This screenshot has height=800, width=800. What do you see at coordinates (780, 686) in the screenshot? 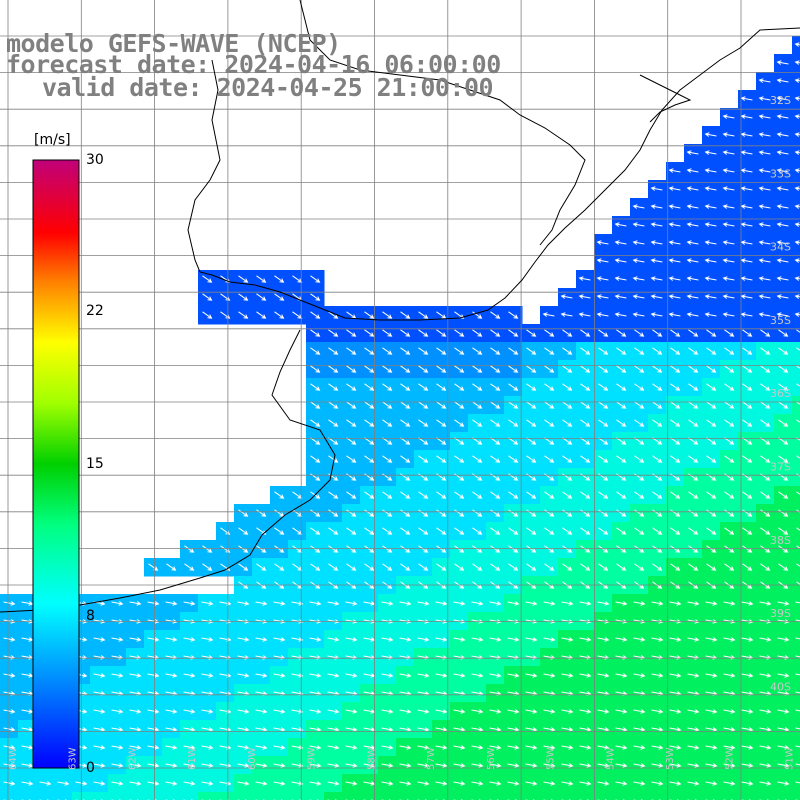
I see `latitude-label: 40S` at bounding box center [780, 686].